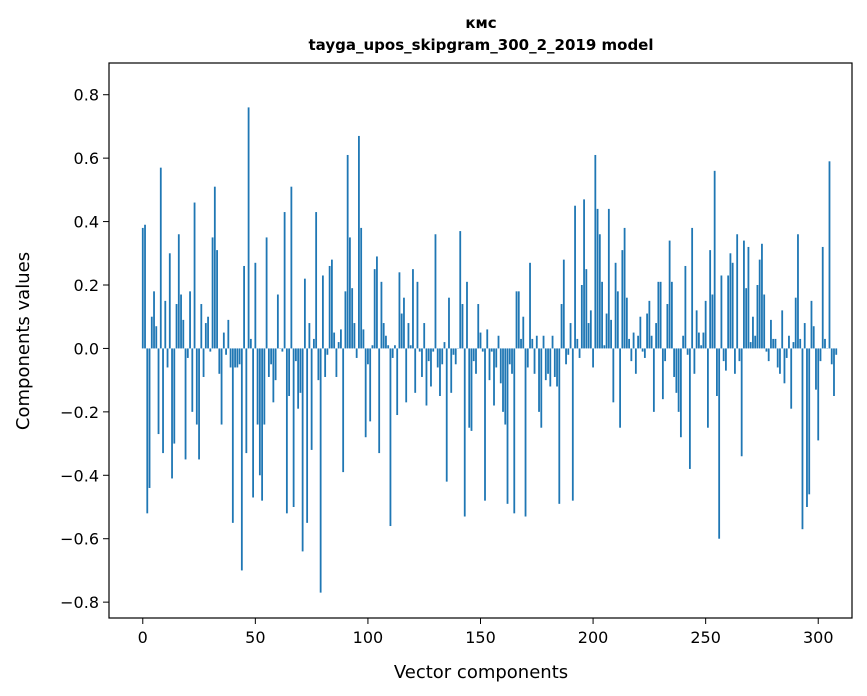 Image resolution: width=867 pixels, height=696 pixels. What do you see at coordinates (79, 412) in the screenshot?
I see `y-tick-label: −0.2` at bounding box center [79, 412].